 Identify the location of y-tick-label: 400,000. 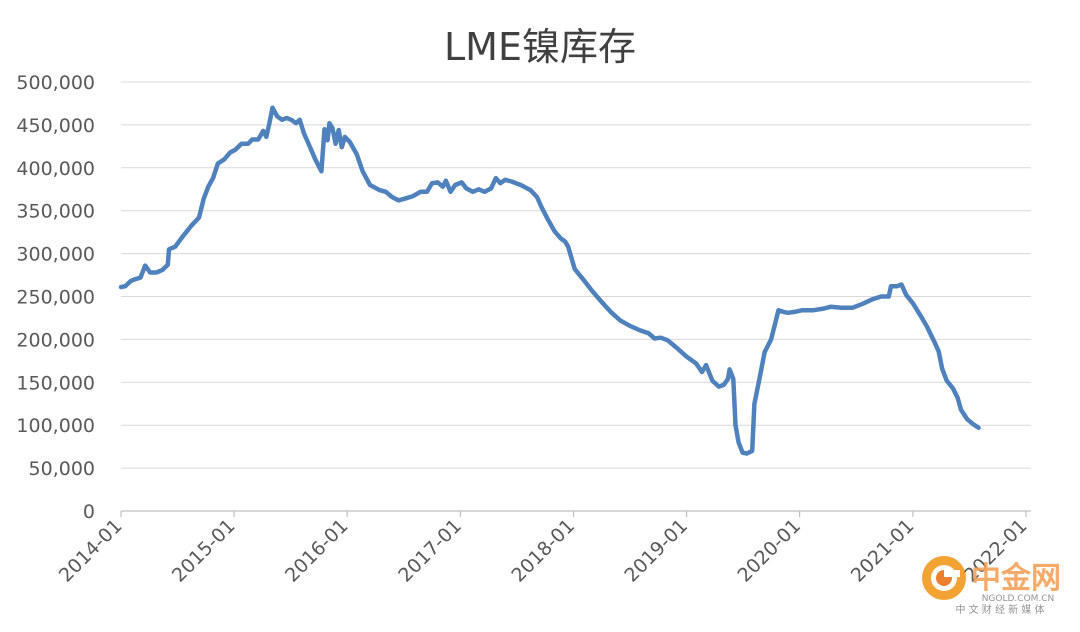
(55, 169).